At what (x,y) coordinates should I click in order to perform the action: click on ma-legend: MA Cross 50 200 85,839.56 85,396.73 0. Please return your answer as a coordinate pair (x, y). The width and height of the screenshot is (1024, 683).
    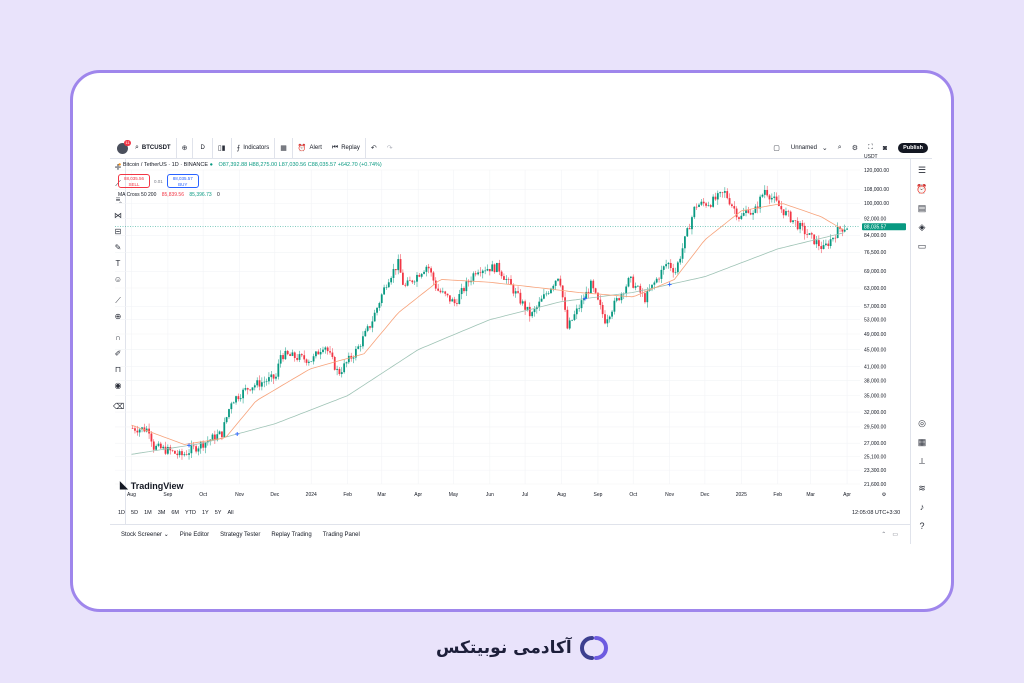
    Looking at the image, I should click on (169, 195).